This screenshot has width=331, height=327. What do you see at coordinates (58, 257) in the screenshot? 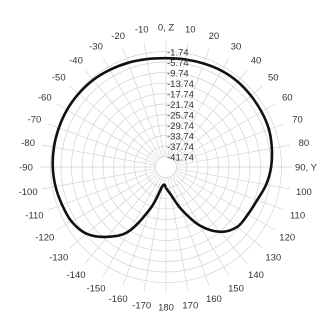
I see `angle-tick-label: -130` at bounding box center [58, 257].